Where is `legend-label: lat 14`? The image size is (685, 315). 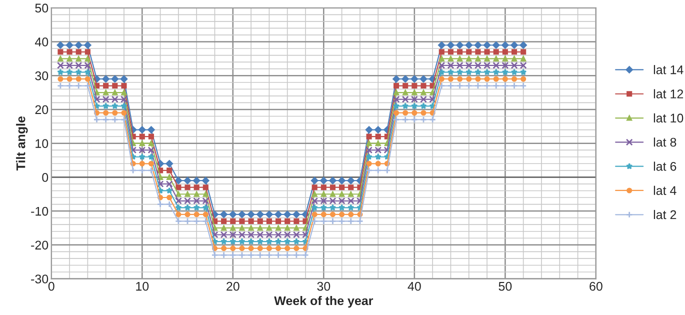 legend-label: lat 14 is located at coordinates (669, 69).